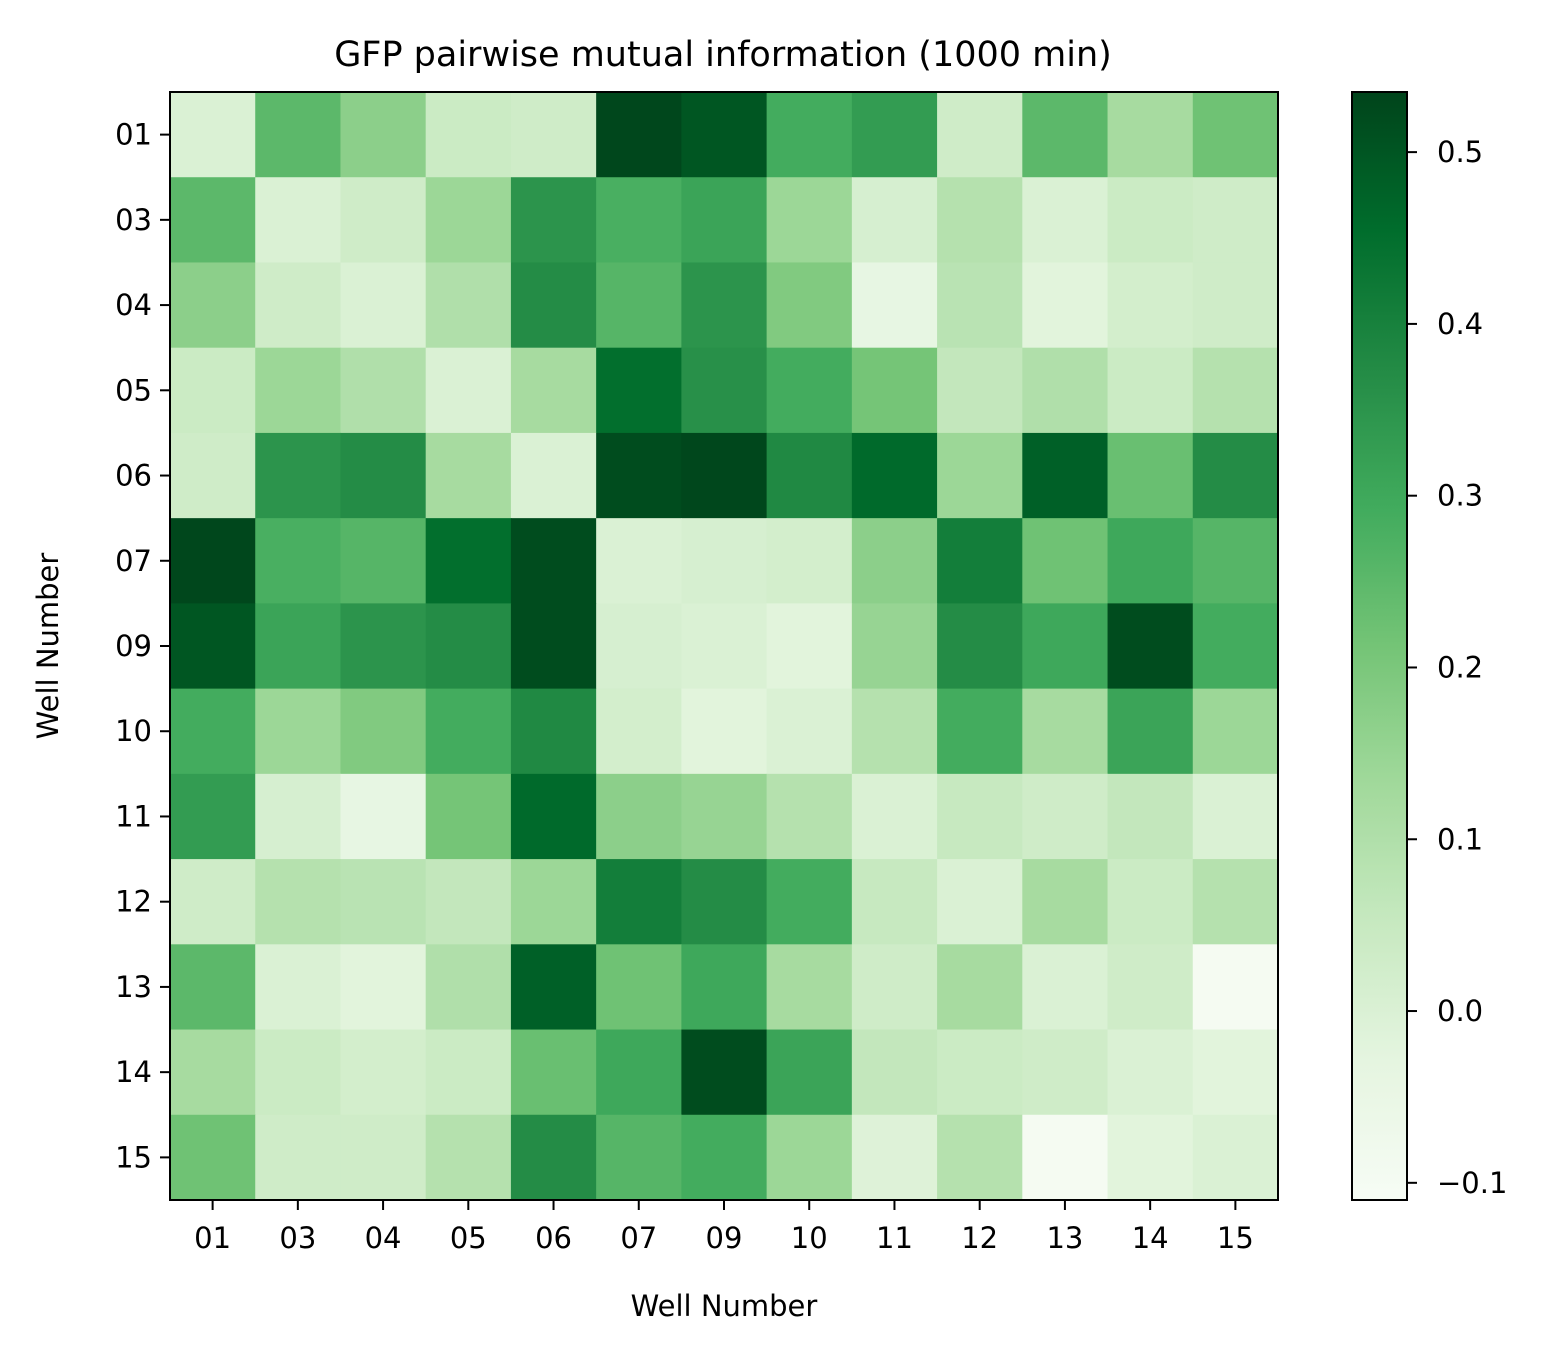 The height and width of the screenshot is (1357, 1567). What do you see at coordinates (553, 1238) in the screenshot?
I see `x-tick-label: 06` at bounding box center [553, 1238].